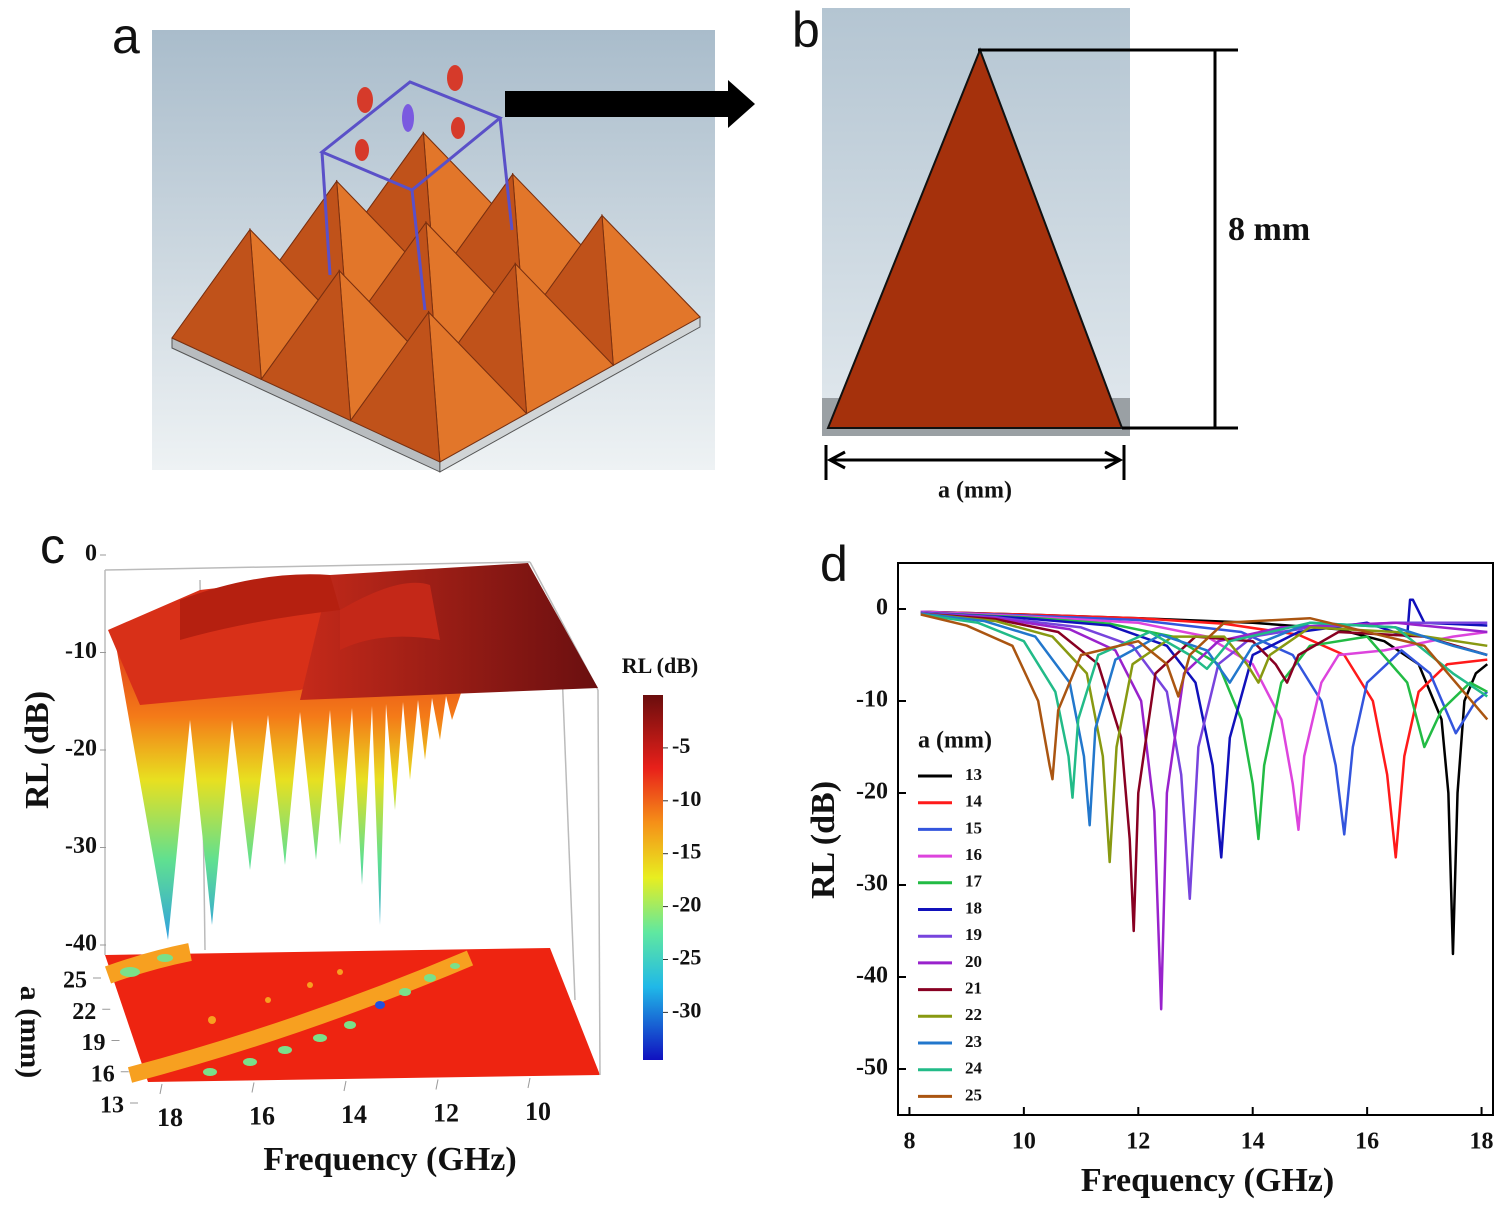 The height and width of the screenshot is (1205, 1500). What do you see at coordinates (126, 36) in the screenshot?
I see `panel-label: a` at bounding box center [126, 36].